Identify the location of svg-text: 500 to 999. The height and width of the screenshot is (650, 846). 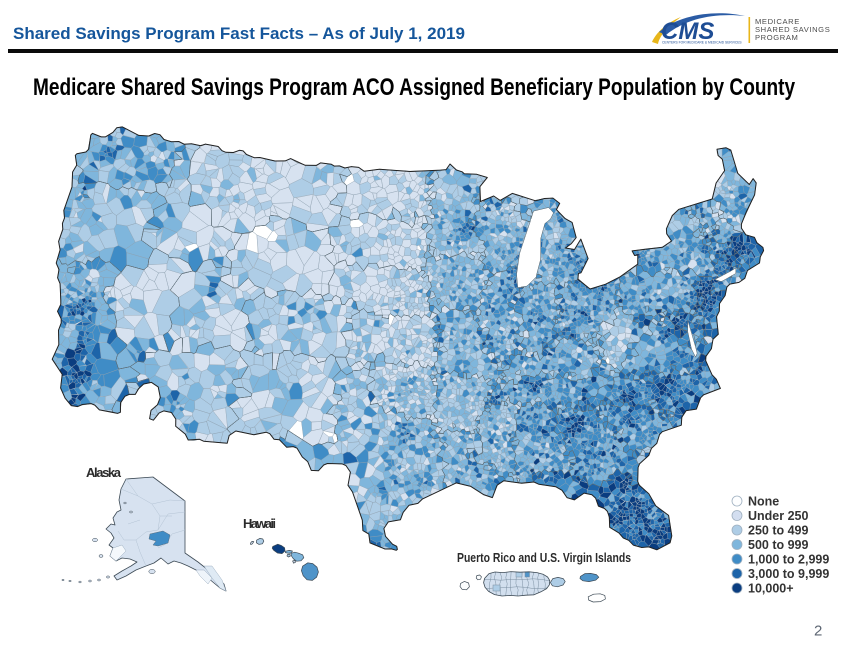
(778, 545).